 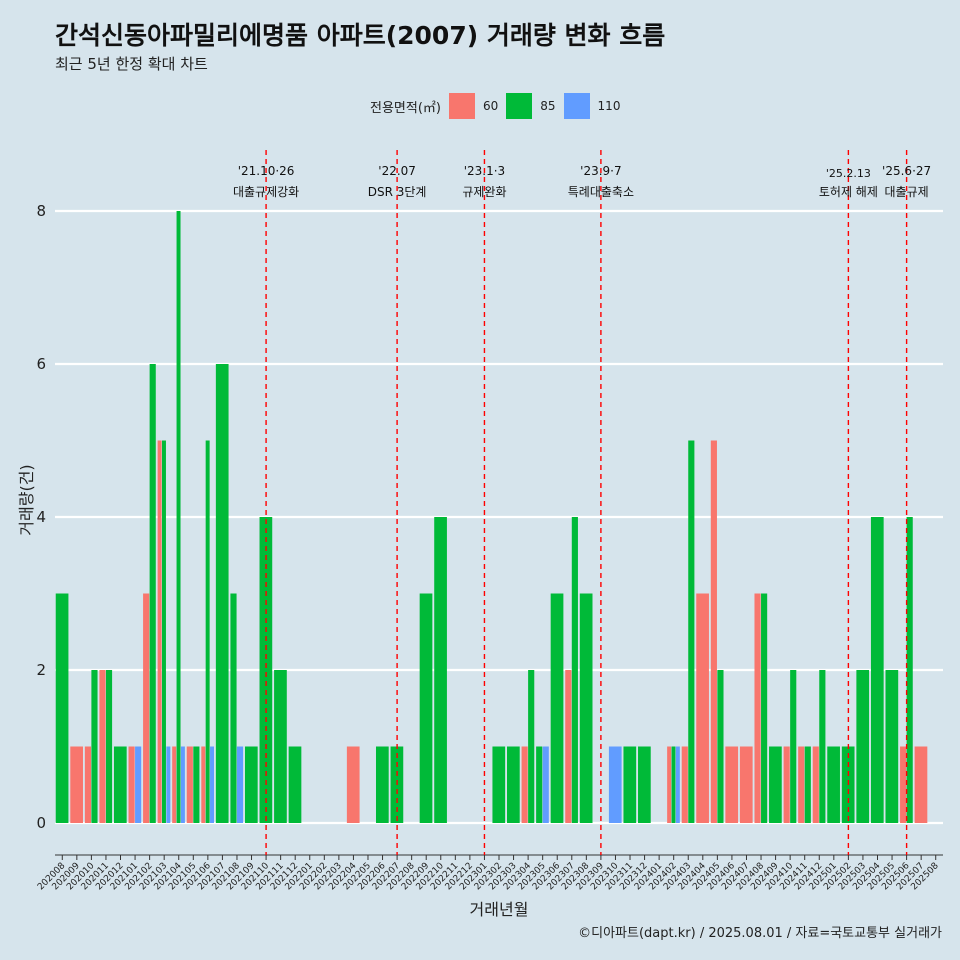 What do you see at coordinates (26, 499) in the screenshot?
I see `y-axis-title: 거래량(건)` at bounding box center [26, 499].